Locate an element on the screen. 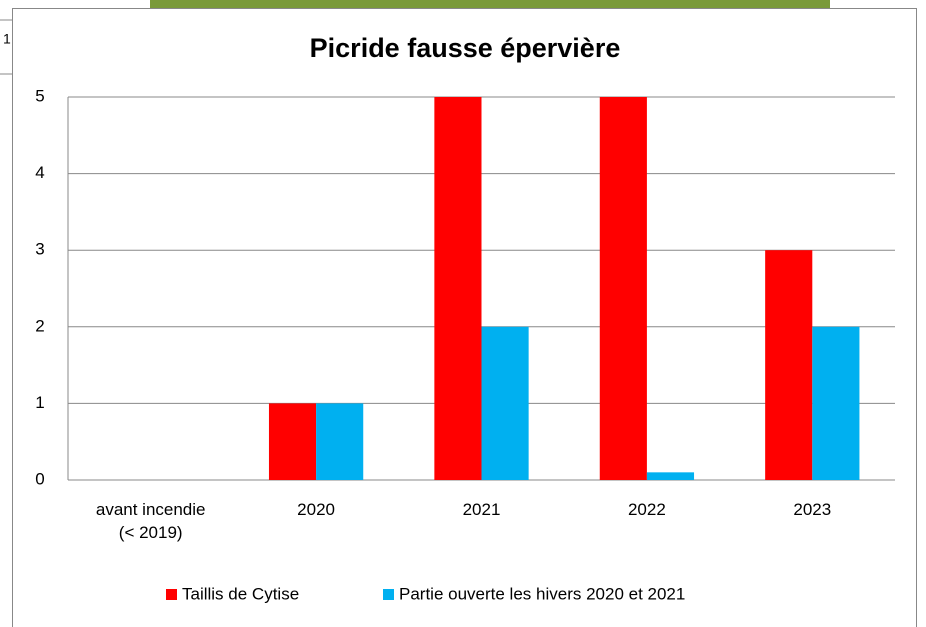 The image size is (926, 627). y-tick-label: 5 is located at coordinates (39, 95).